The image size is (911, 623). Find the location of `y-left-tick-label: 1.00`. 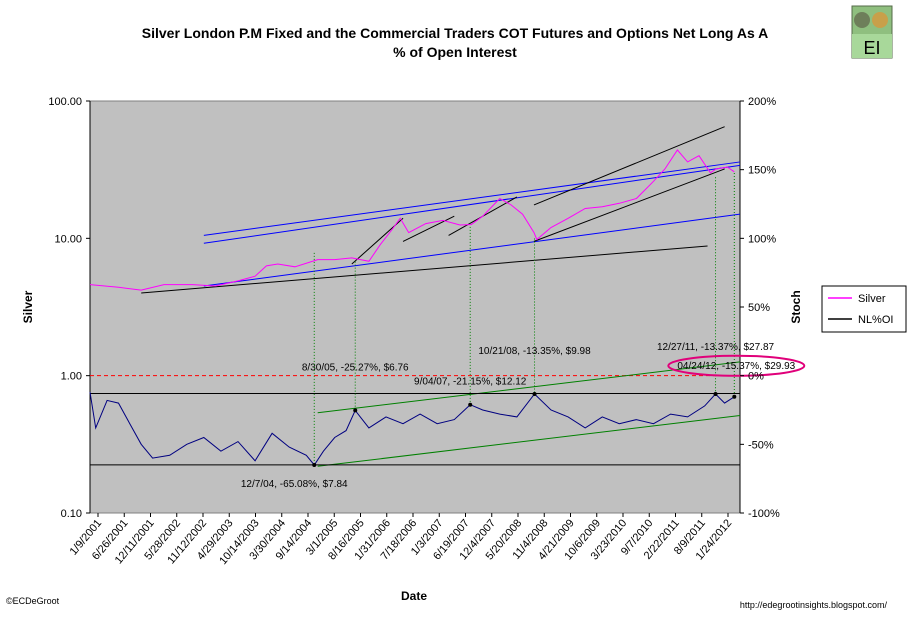

y-left-tick-label: 1.00 is located at coordinates (71, 377).